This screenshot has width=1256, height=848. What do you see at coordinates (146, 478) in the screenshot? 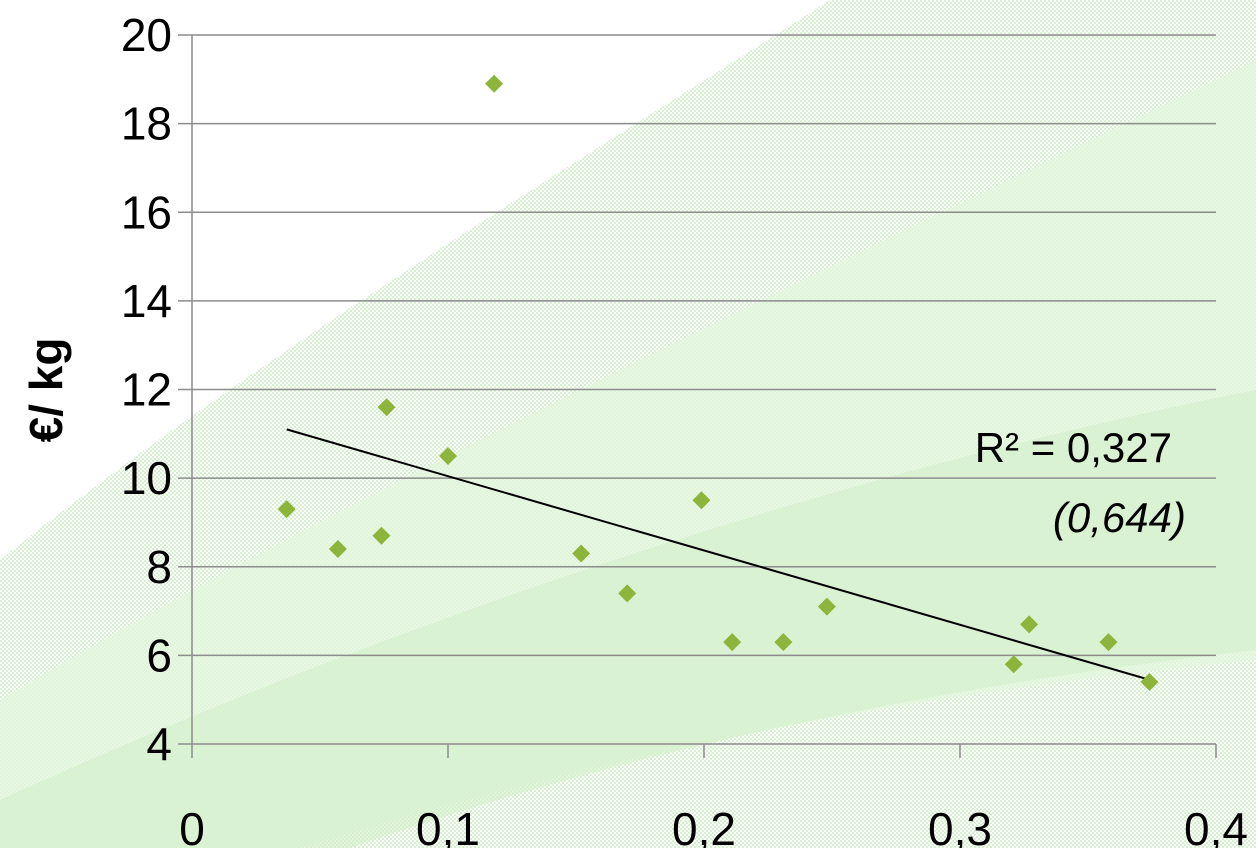
I see `y-tick-label: 10` at bounding box center [146, 478].